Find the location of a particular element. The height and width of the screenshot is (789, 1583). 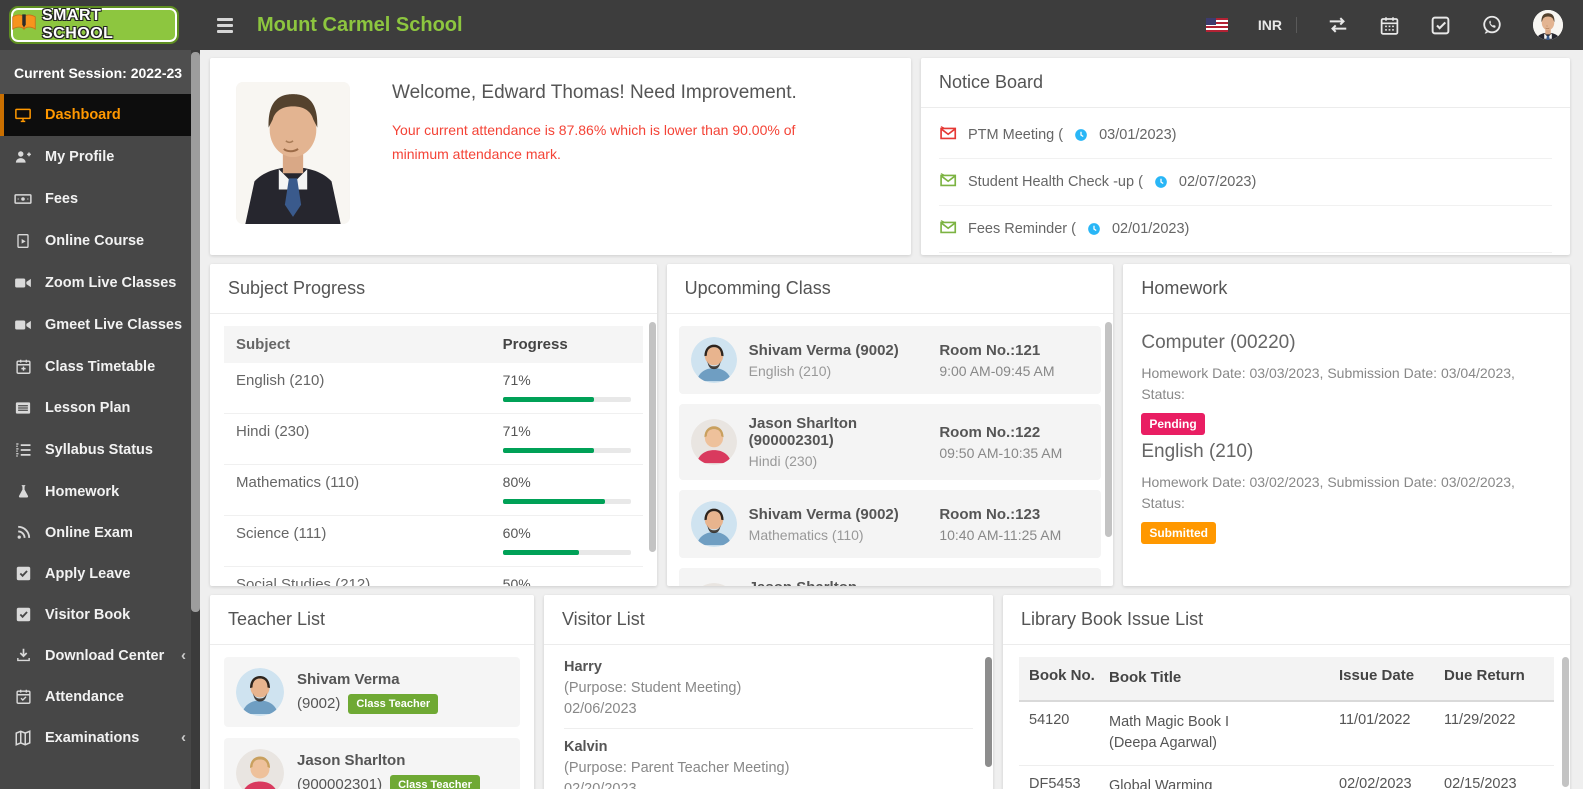

clock-icon is located at coordinates (1161, 182).